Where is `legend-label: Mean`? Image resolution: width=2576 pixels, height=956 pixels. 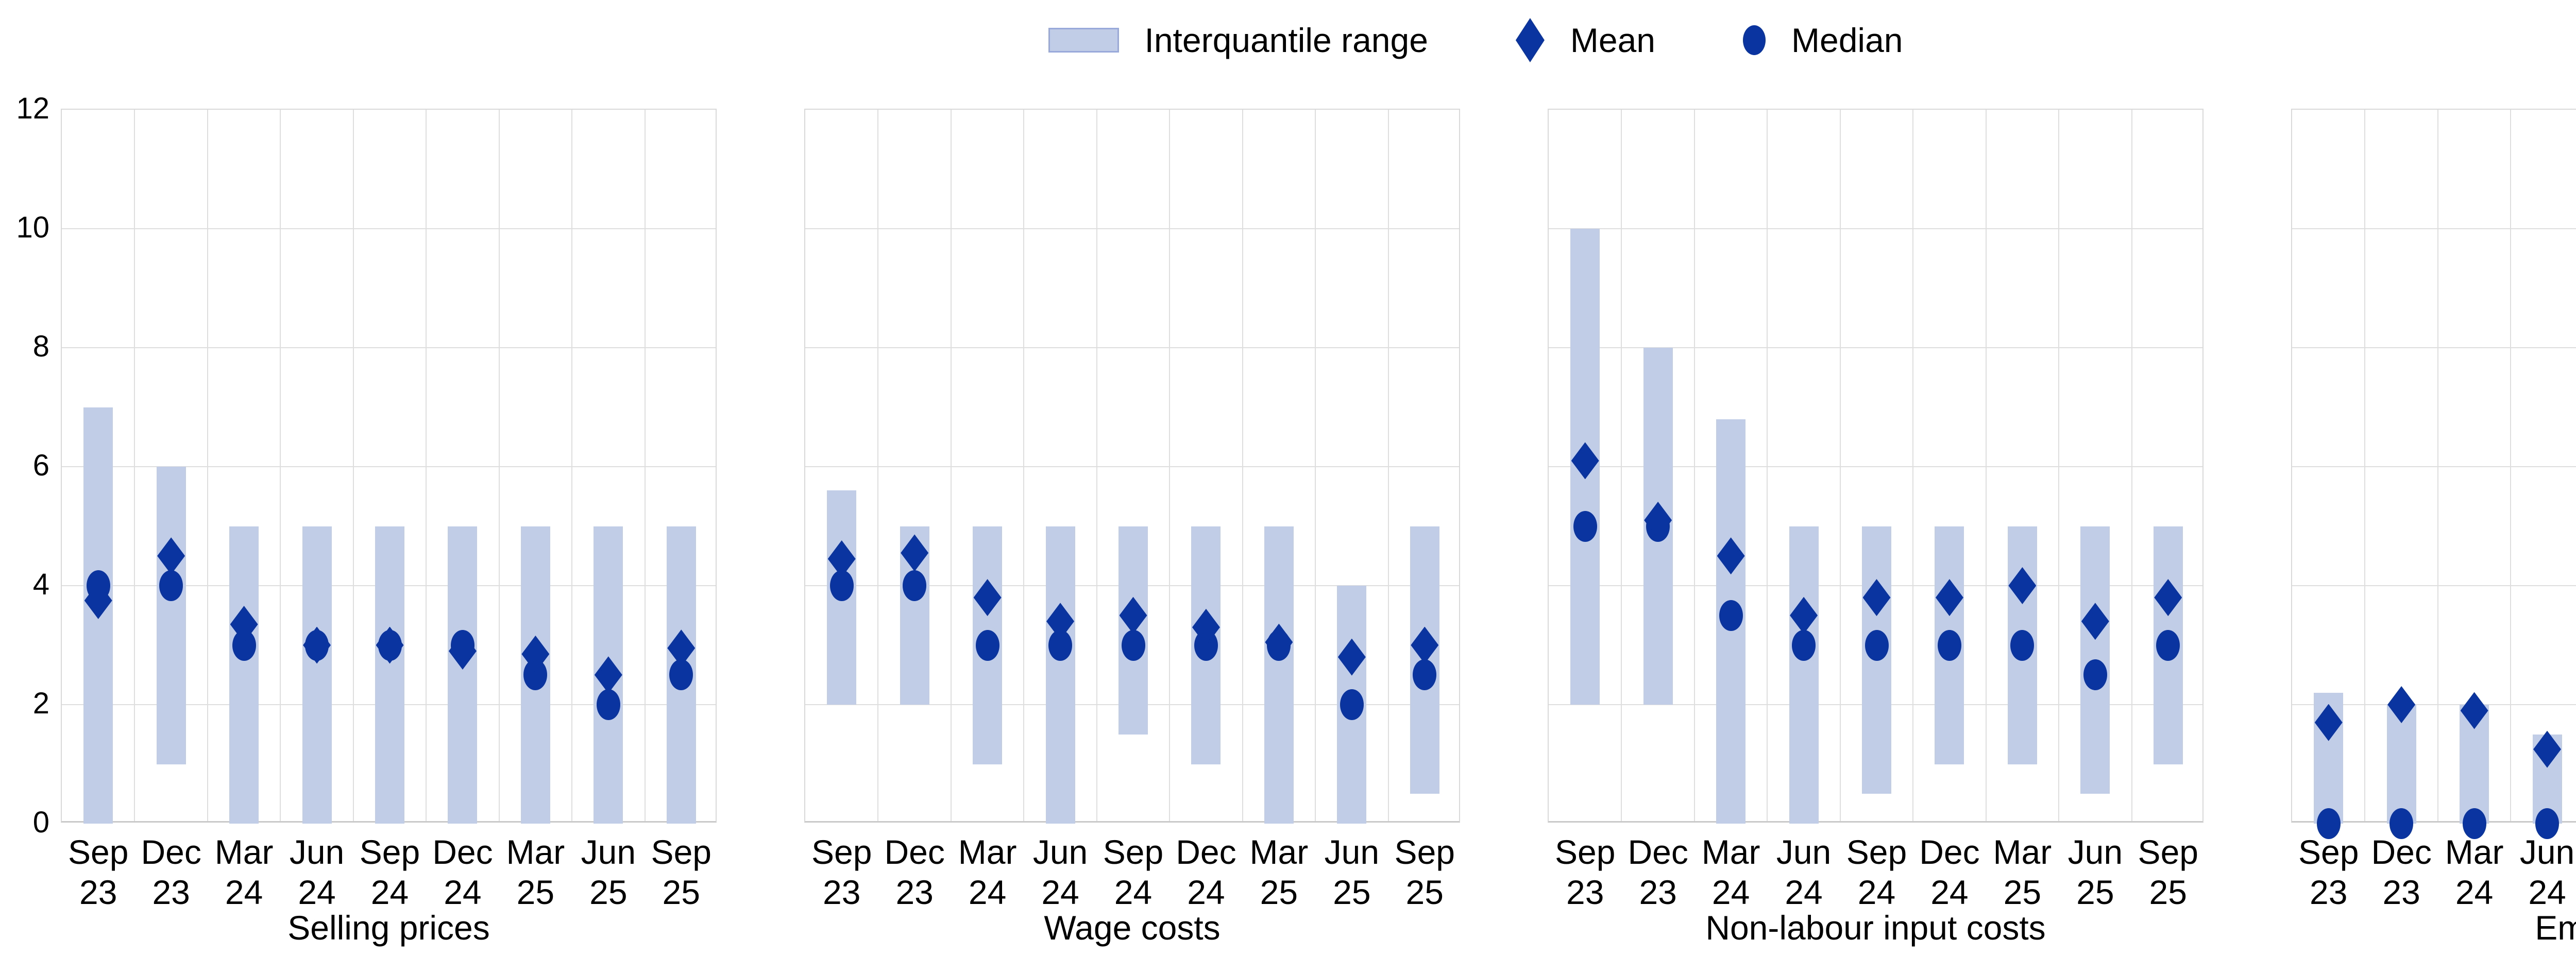
legend-label: Mean is located at coordinates (1613, 40).